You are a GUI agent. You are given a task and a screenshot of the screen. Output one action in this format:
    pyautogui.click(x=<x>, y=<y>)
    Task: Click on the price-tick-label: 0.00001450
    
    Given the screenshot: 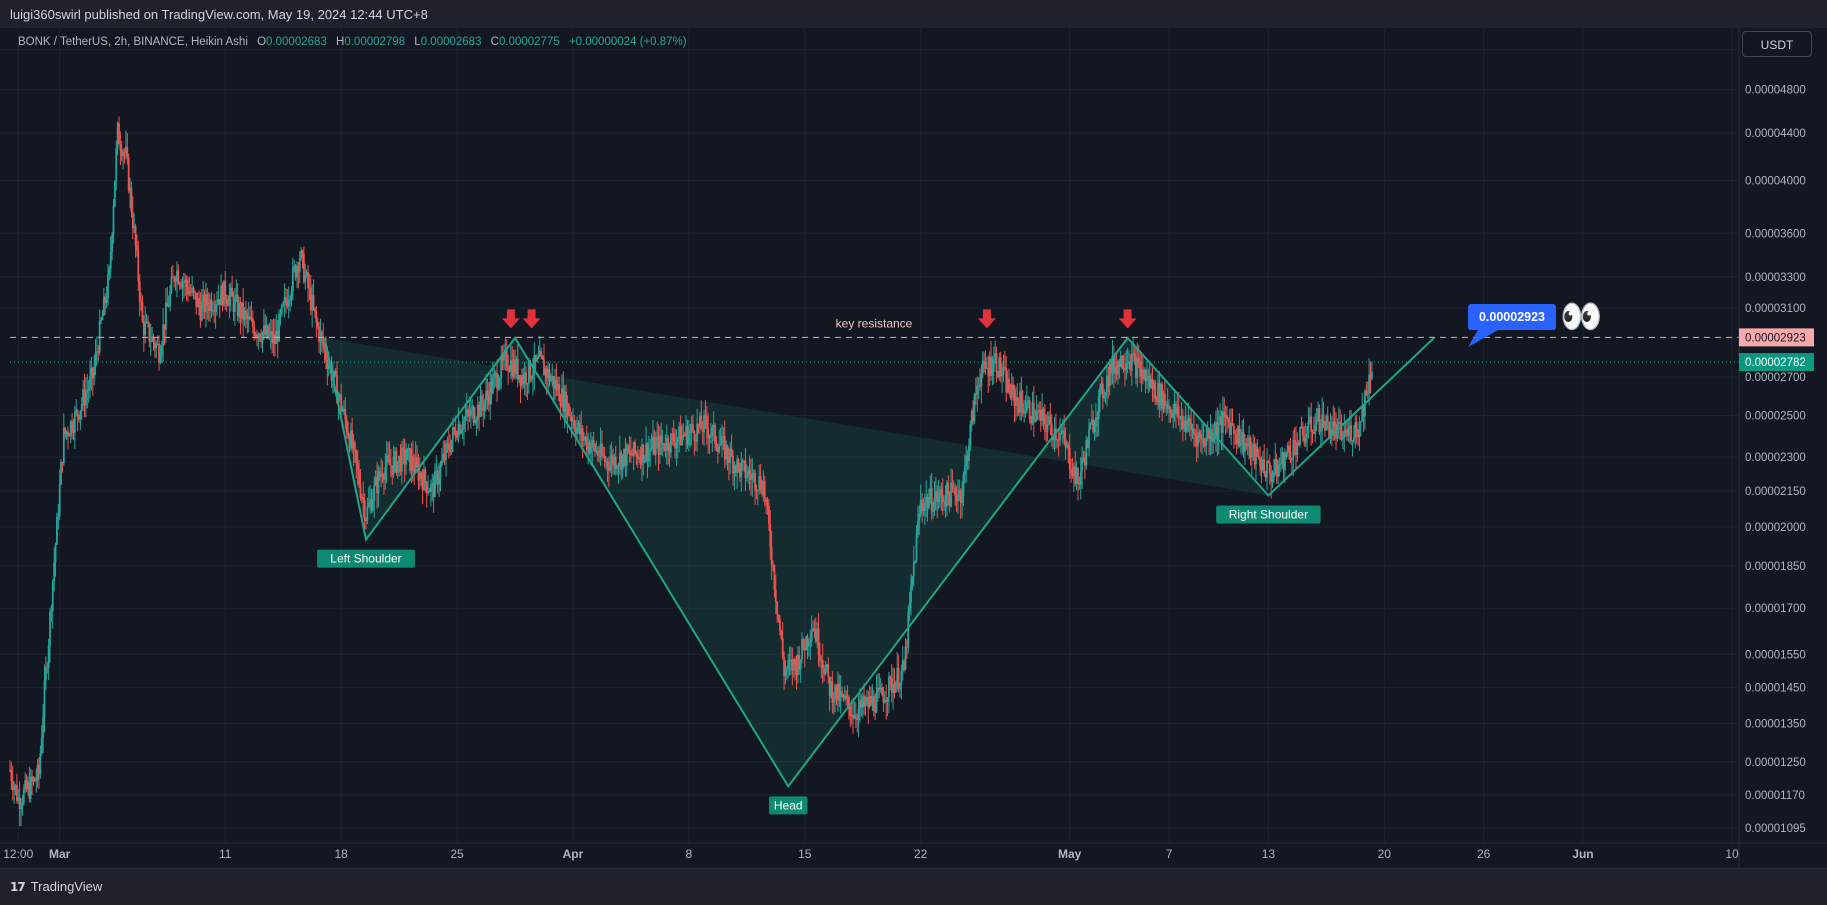 What is the action you would take?
    pyautogui.click(x=1775, y=689)
    